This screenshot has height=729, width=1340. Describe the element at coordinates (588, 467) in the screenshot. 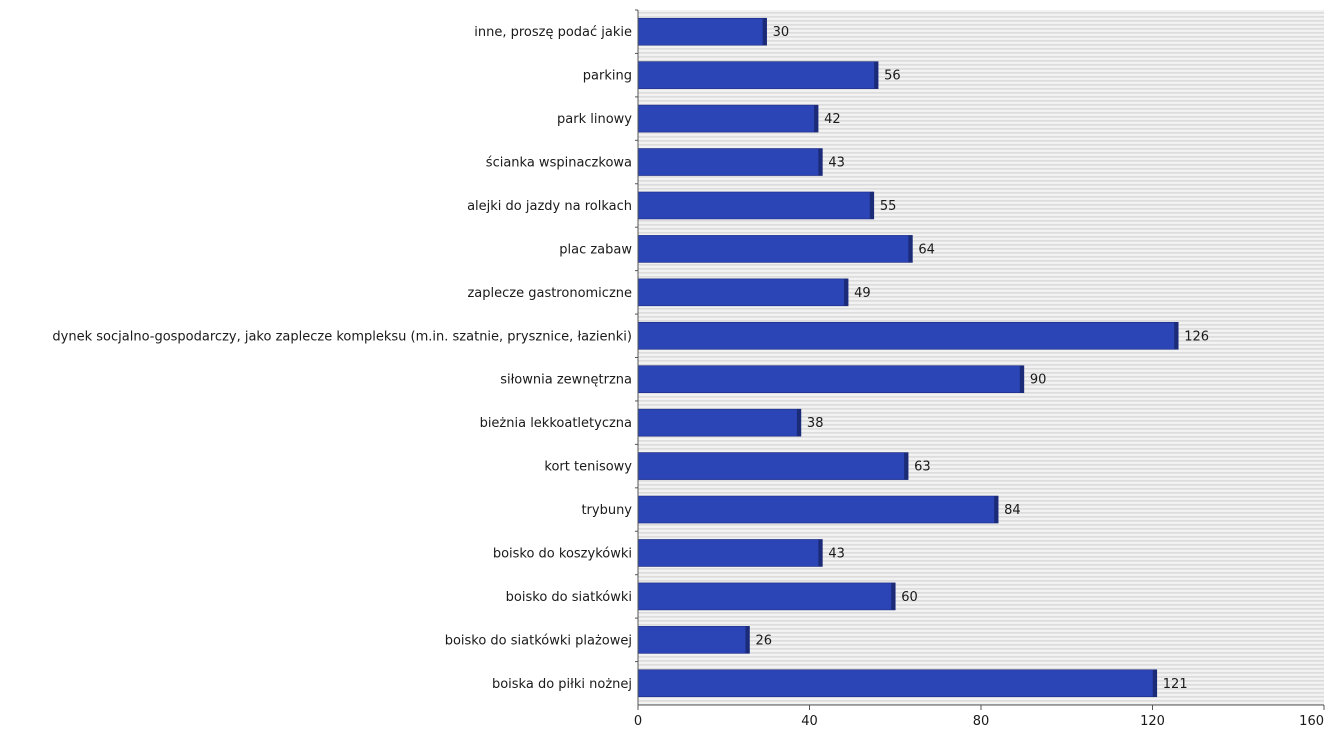

I see `category-label: kort tenisowy` at that location.